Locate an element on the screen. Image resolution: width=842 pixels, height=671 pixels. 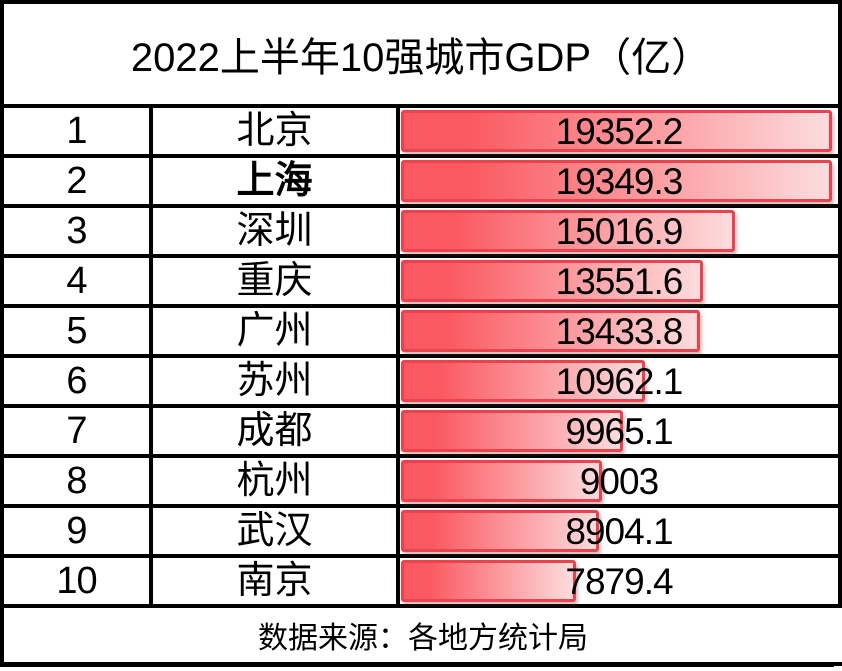
gdp-value-label: 15016.9 is located at coordinates (619, 231).